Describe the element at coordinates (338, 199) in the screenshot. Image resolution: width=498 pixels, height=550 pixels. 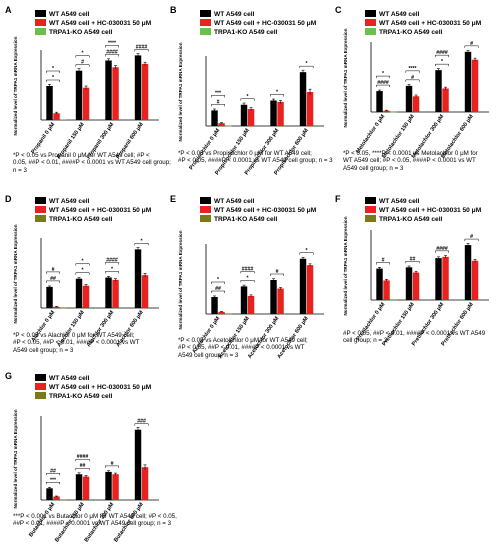
I see `panel-letter: F` at that location.